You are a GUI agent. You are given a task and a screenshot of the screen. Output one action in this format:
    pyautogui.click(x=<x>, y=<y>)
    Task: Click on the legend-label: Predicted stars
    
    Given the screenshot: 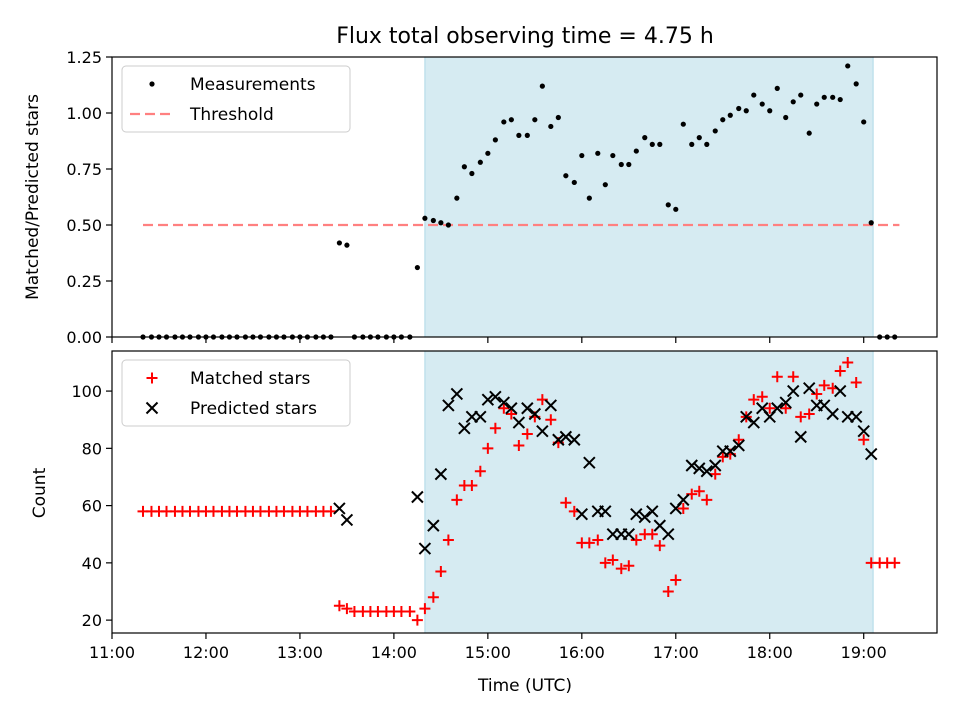 What is the action you would take?
    pyautogui.click(x=253, y=409)
    